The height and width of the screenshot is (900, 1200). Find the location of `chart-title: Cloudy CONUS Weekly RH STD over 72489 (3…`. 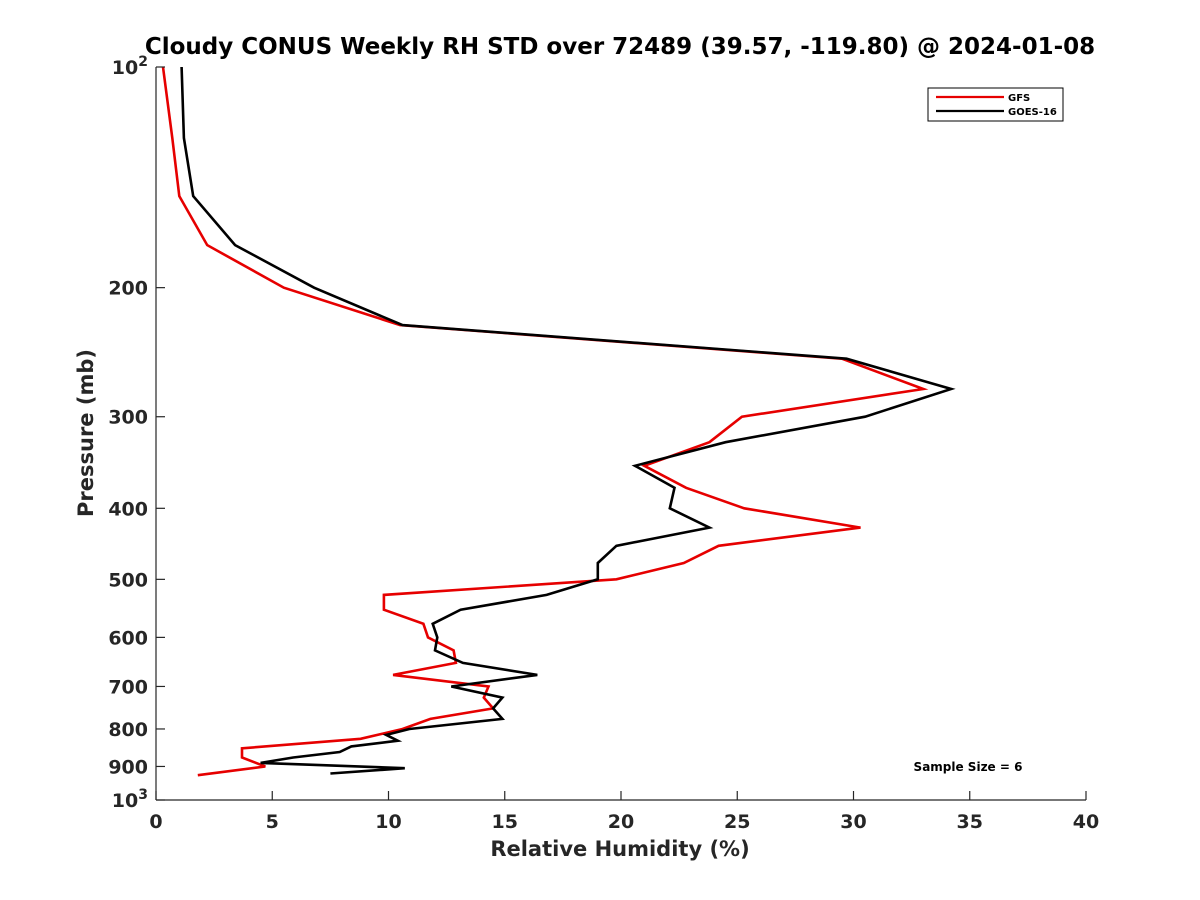

chart-title: Cloudy CONUS Weekly RH STD over 72489 (3… is located at coordinates (620, 47).